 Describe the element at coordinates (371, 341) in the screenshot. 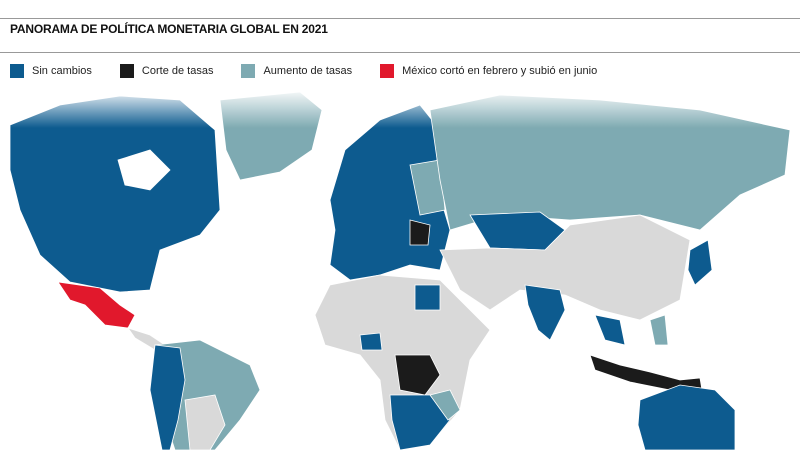

I see `nigeria` at that location.